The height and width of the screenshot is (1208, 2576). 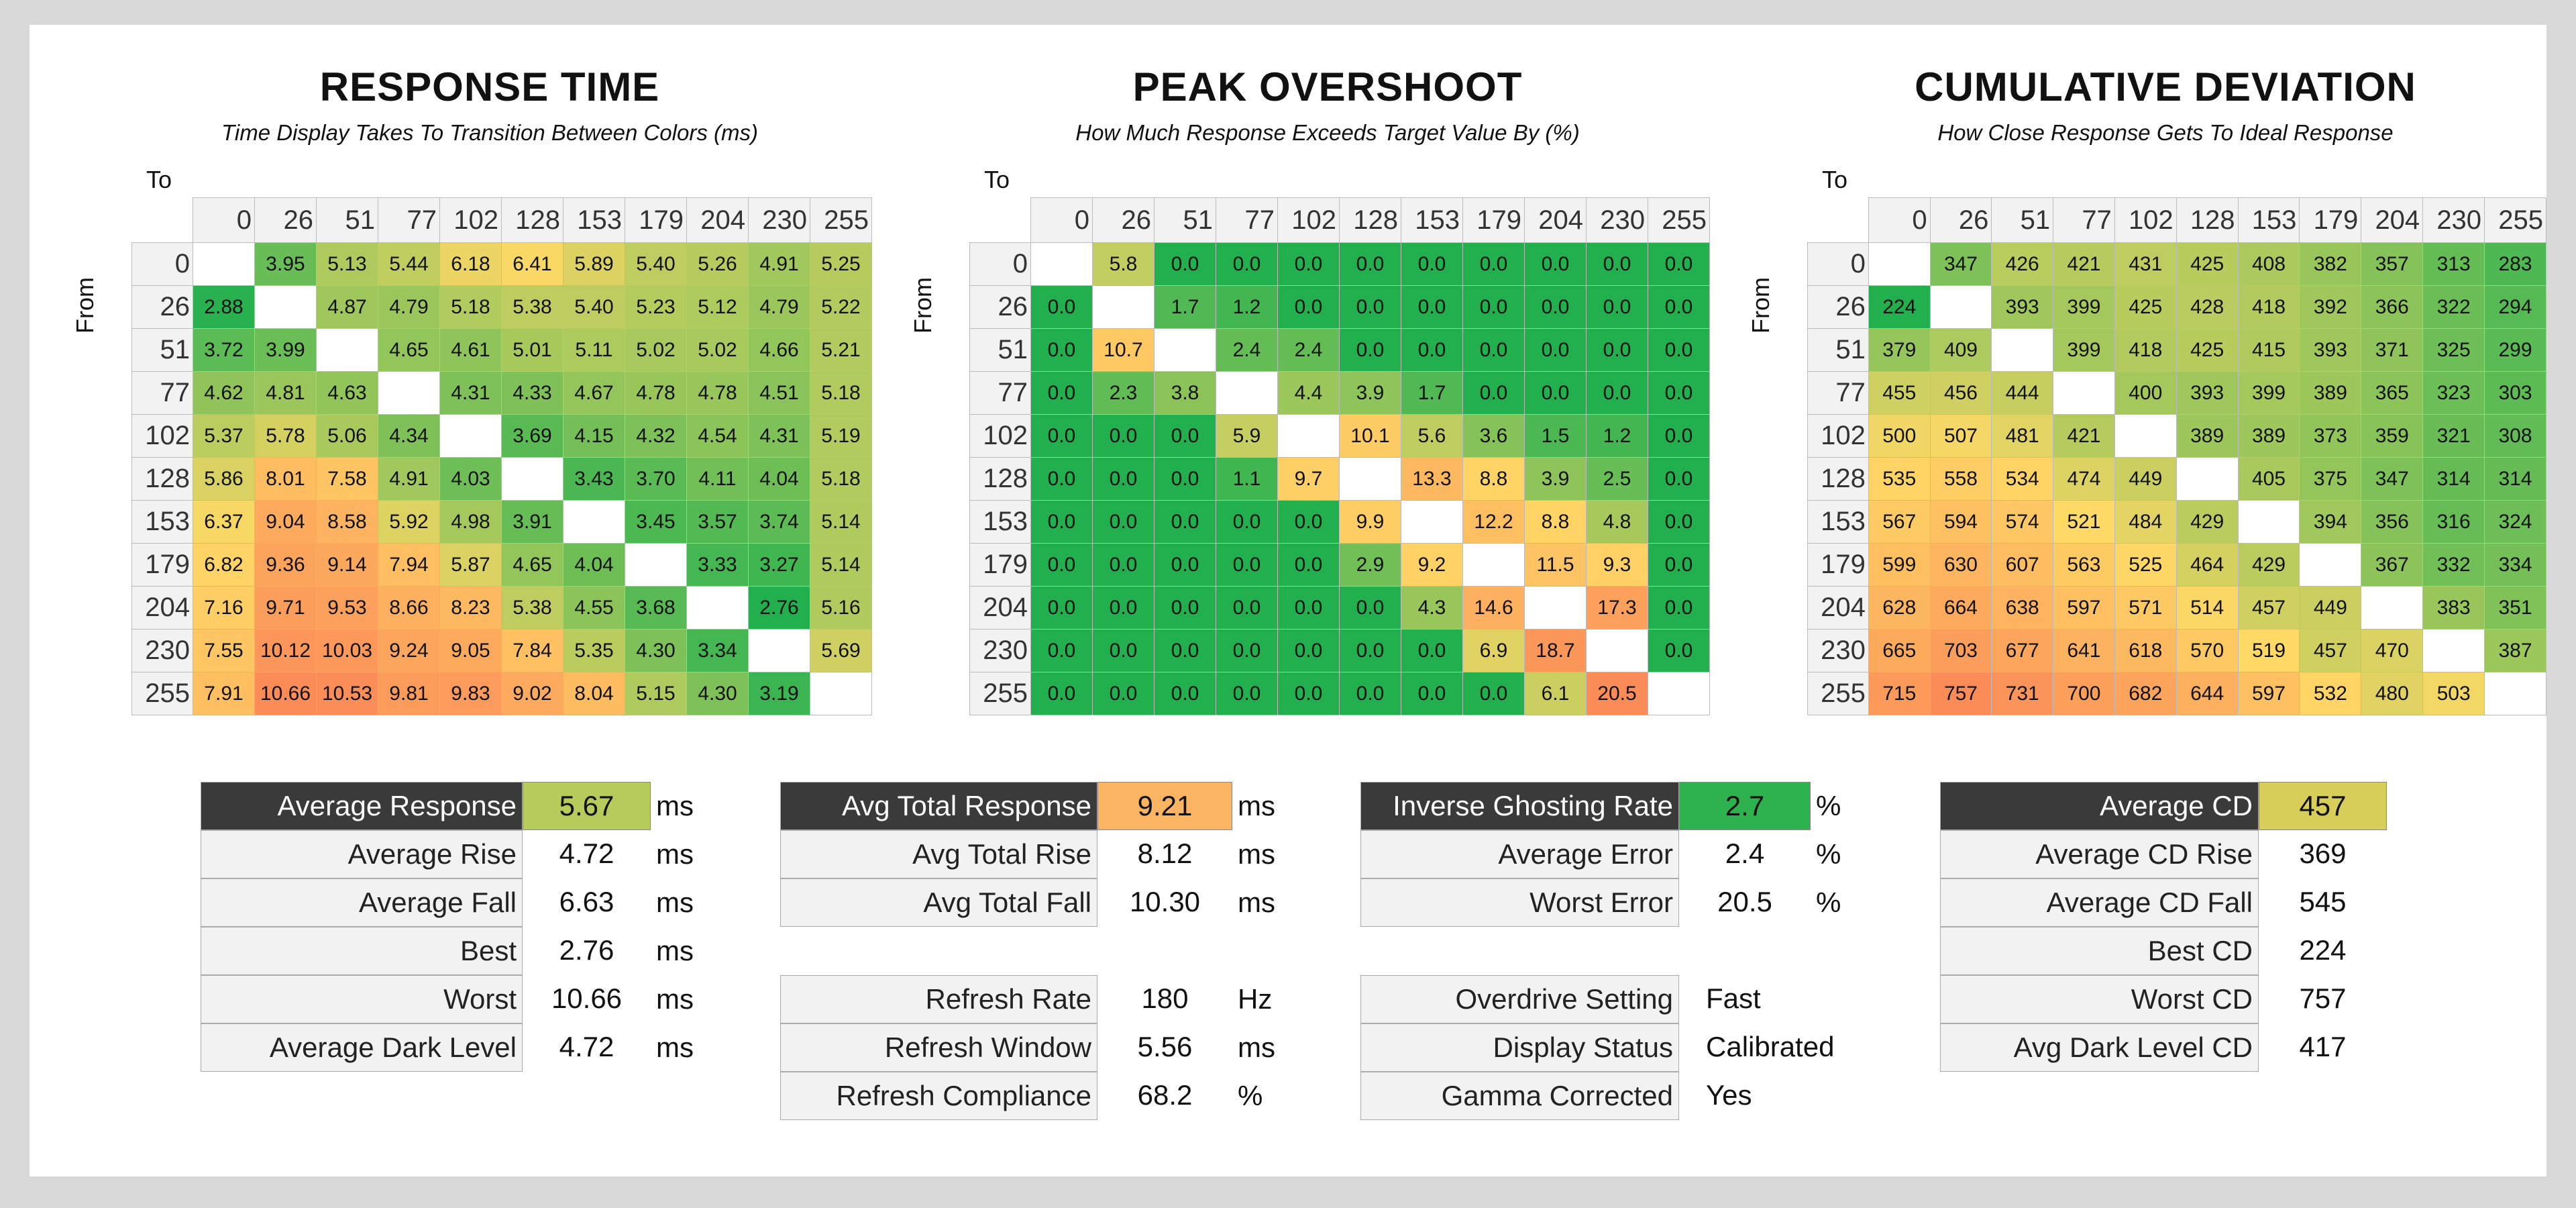 I want to click on cumulative_deviation-to-label: To, so click(x=1835, y=180).